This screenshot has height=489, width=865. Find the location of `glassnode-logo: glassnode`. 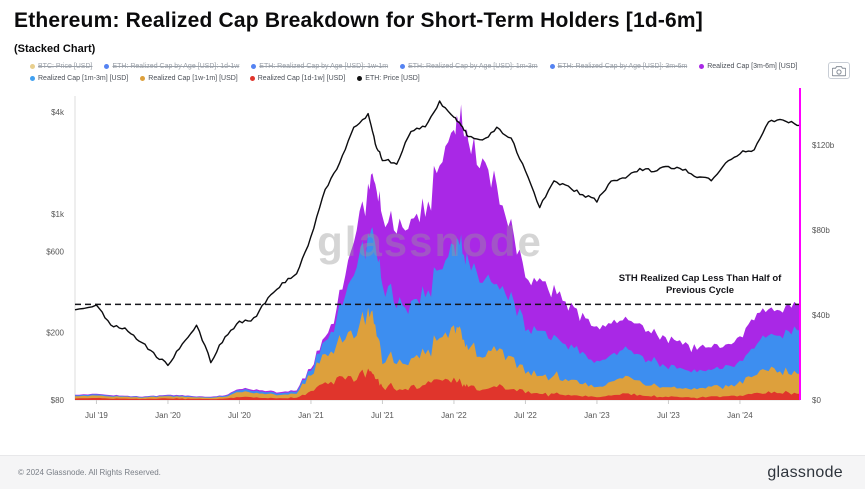

glassnode-logo: glassnode is located at coordinates (805, 472).